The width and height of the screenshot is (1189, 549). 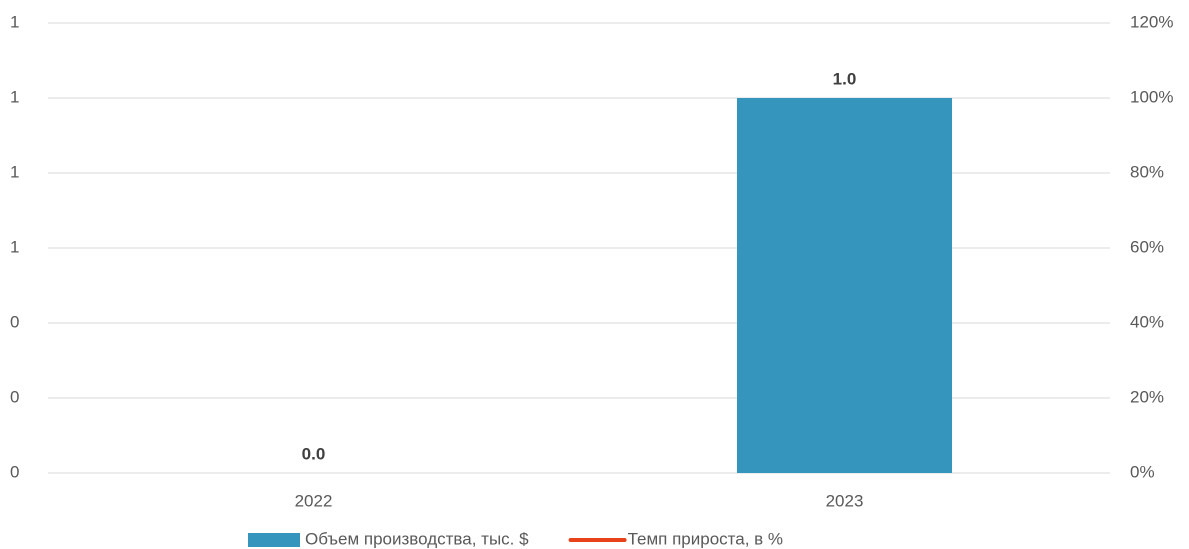 What do you see at coordinates (845, 78) in the screenshot?
I see `data-label: 1.0` at bounding box center [845, 78].